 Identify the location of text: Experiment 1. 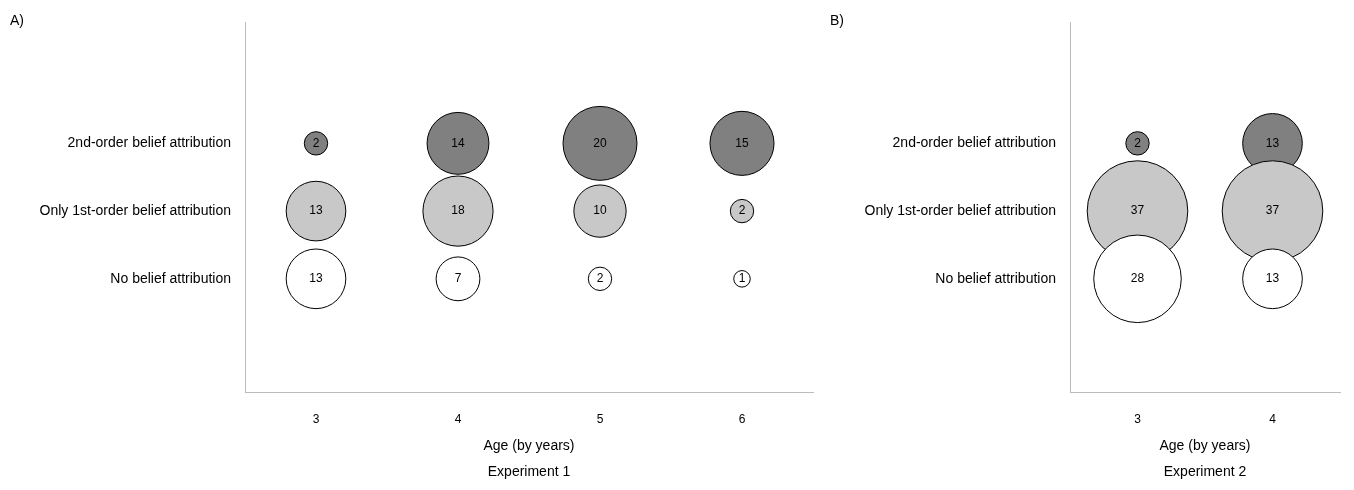
(529, 470).